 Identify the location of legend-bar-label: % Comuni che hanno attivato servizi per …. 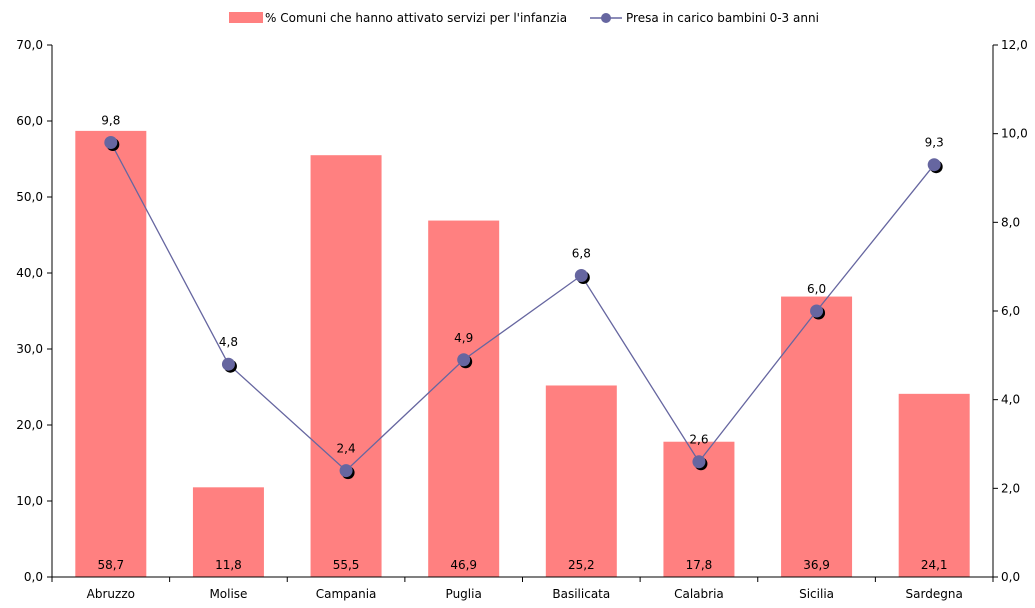
(416, 18).